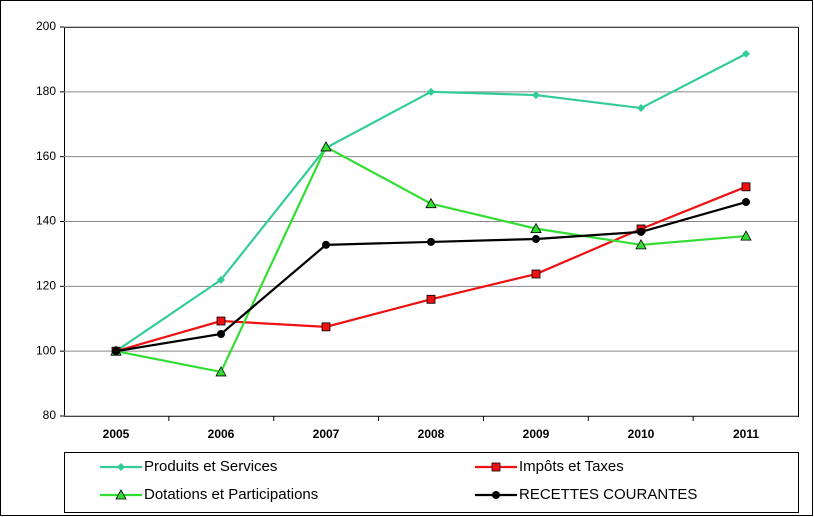 Image resolution: width=814 pixels, height=517 pixels. What do you see at coordinates (210, 466) in the screenshot?
I see `legend-label: Produits et Services` at bounding box center [210, 466].